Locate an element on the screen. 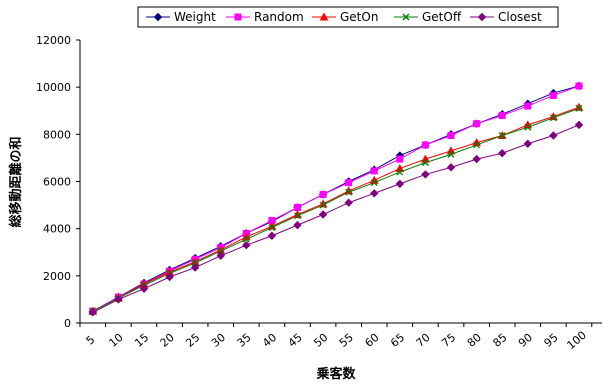  x-tick-label: 90 is located at coordinates (525, 340).